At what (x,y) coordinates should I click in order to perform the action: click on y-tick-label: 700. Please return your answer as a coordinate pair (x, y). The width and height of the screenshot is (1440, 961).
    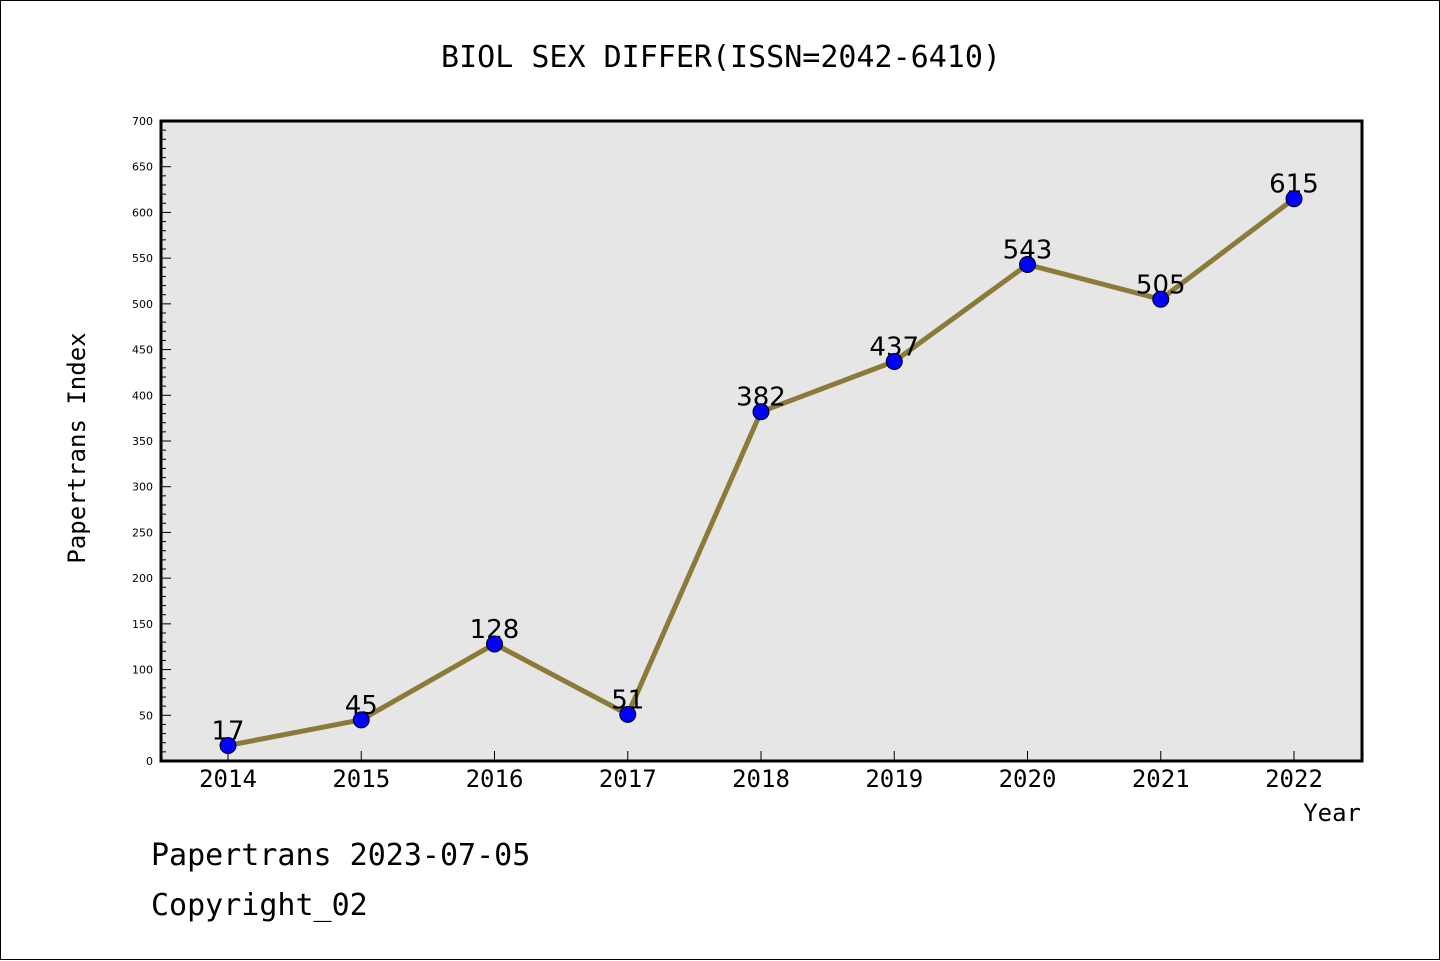
    Looking at the image, I should click on (142, 121).